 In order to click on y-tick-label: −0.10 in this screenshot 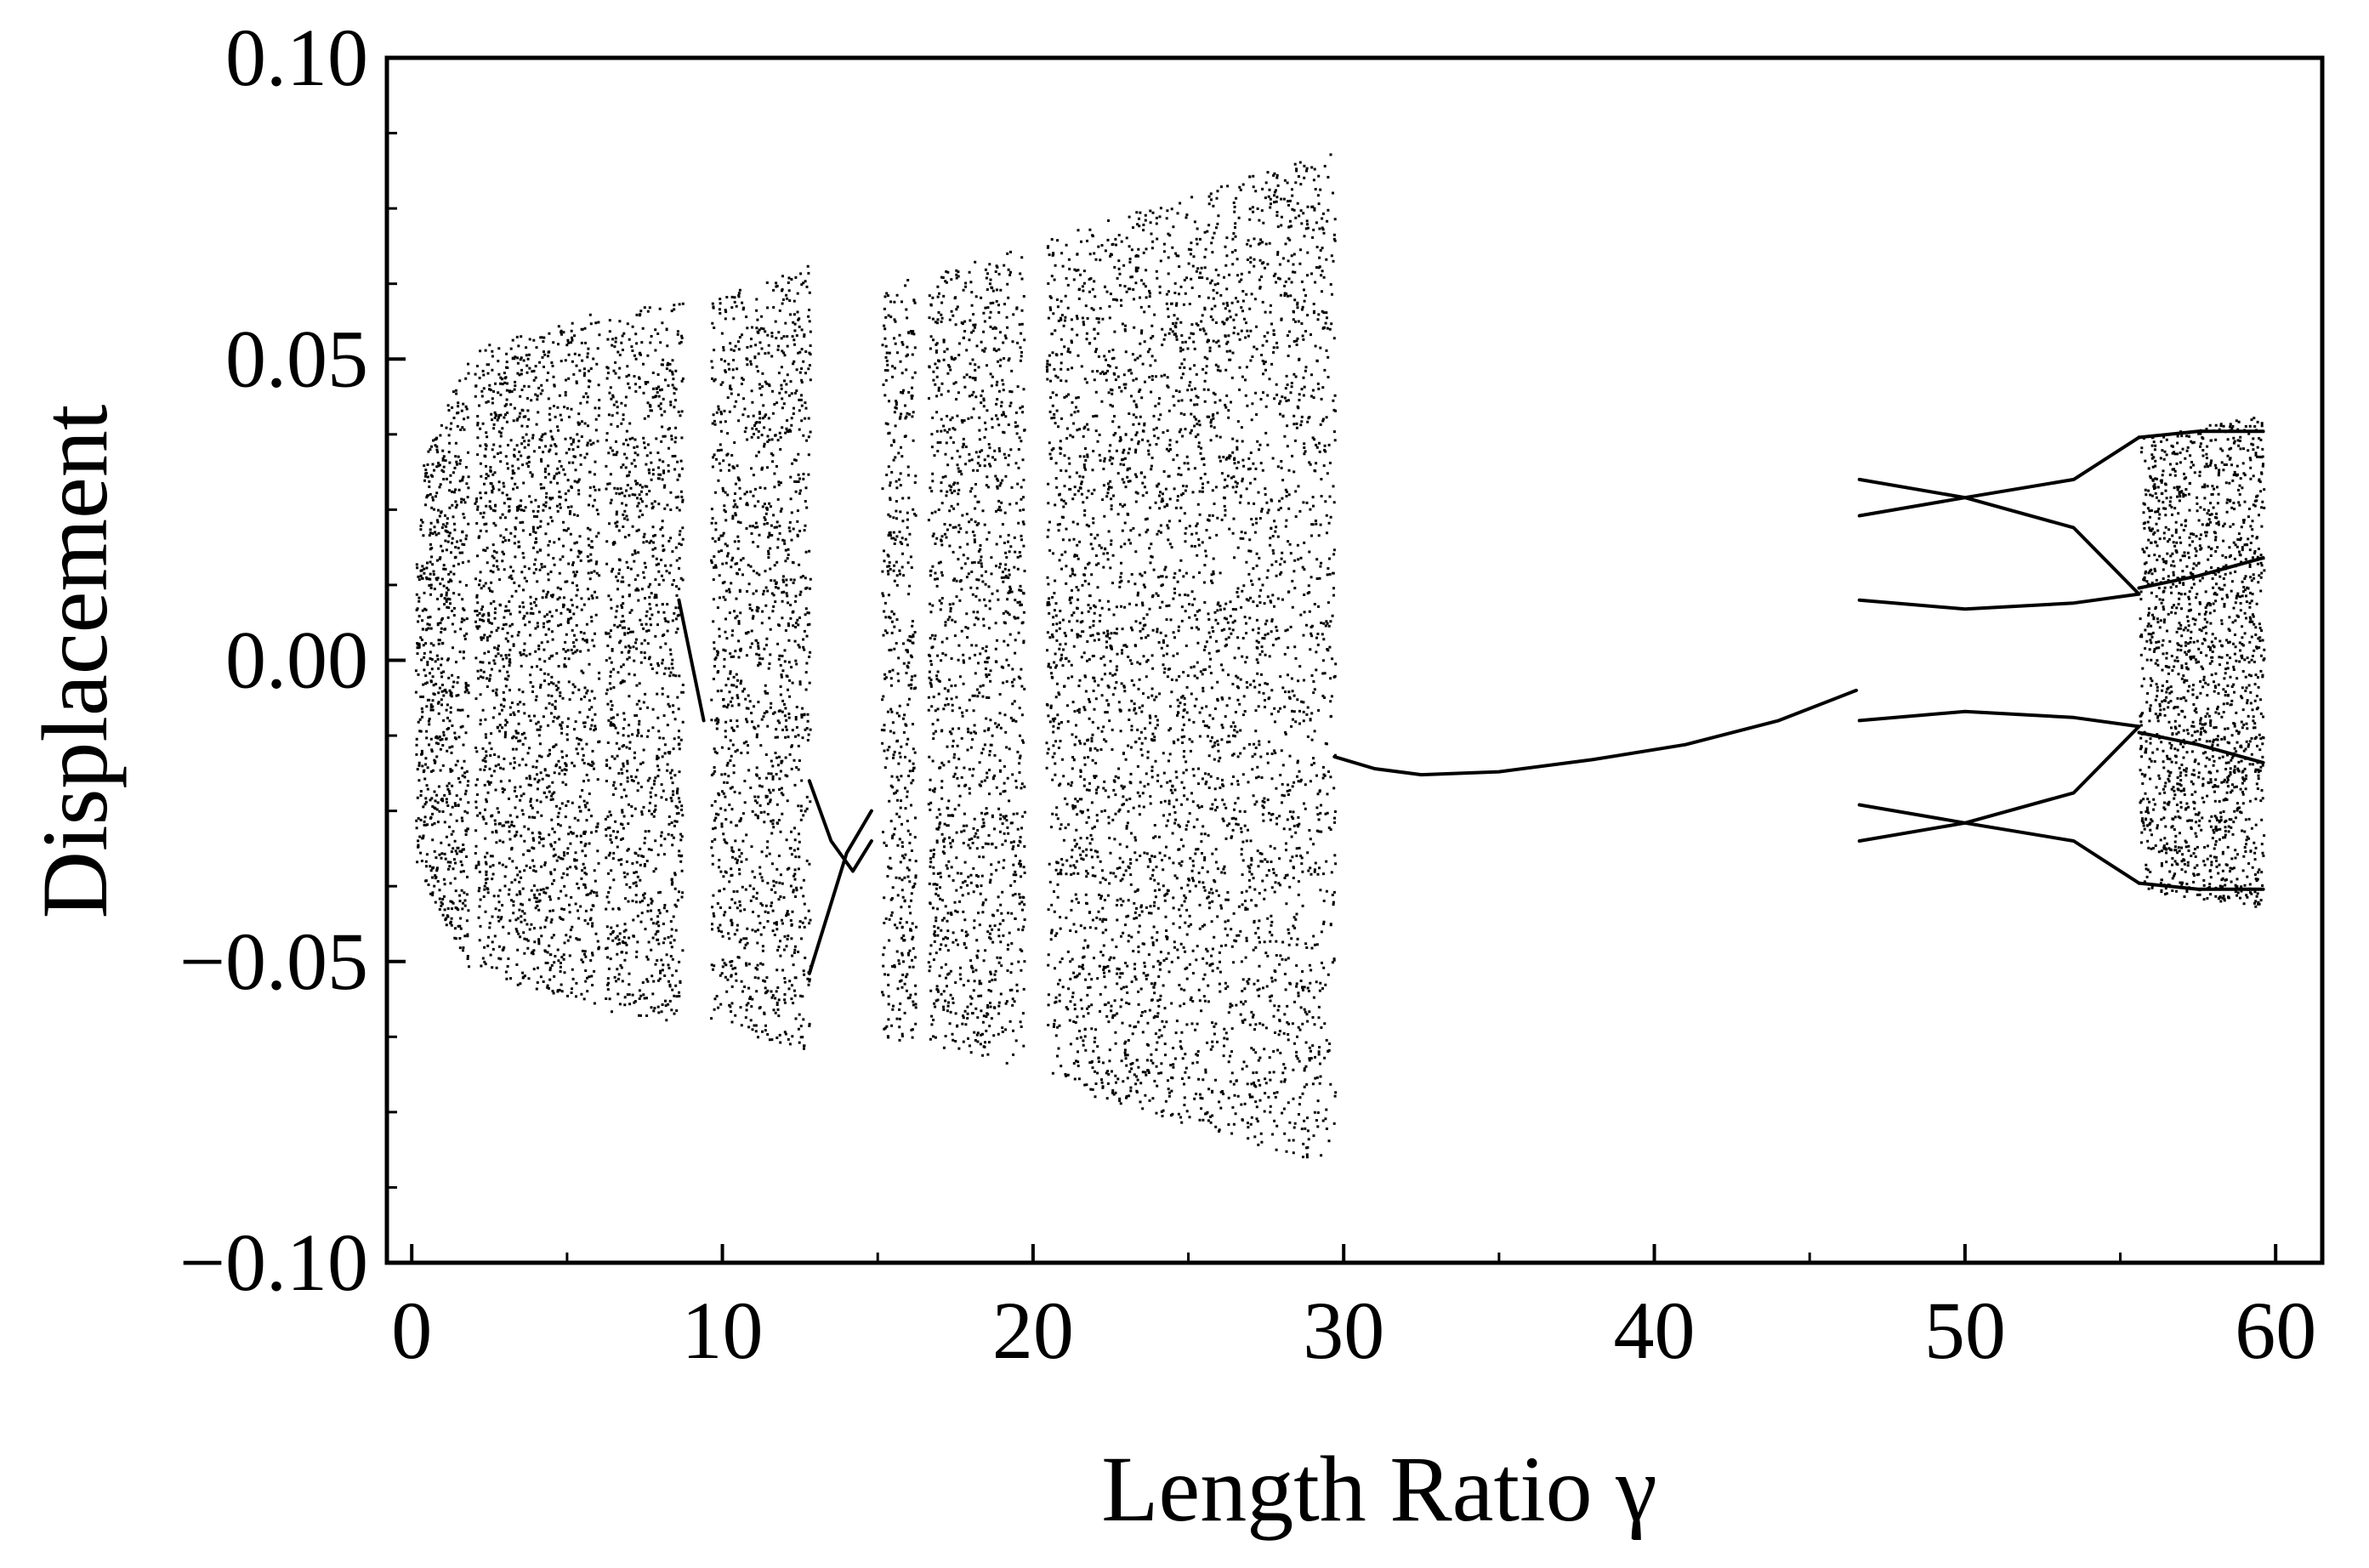, I will do `click(273, 1262)`.